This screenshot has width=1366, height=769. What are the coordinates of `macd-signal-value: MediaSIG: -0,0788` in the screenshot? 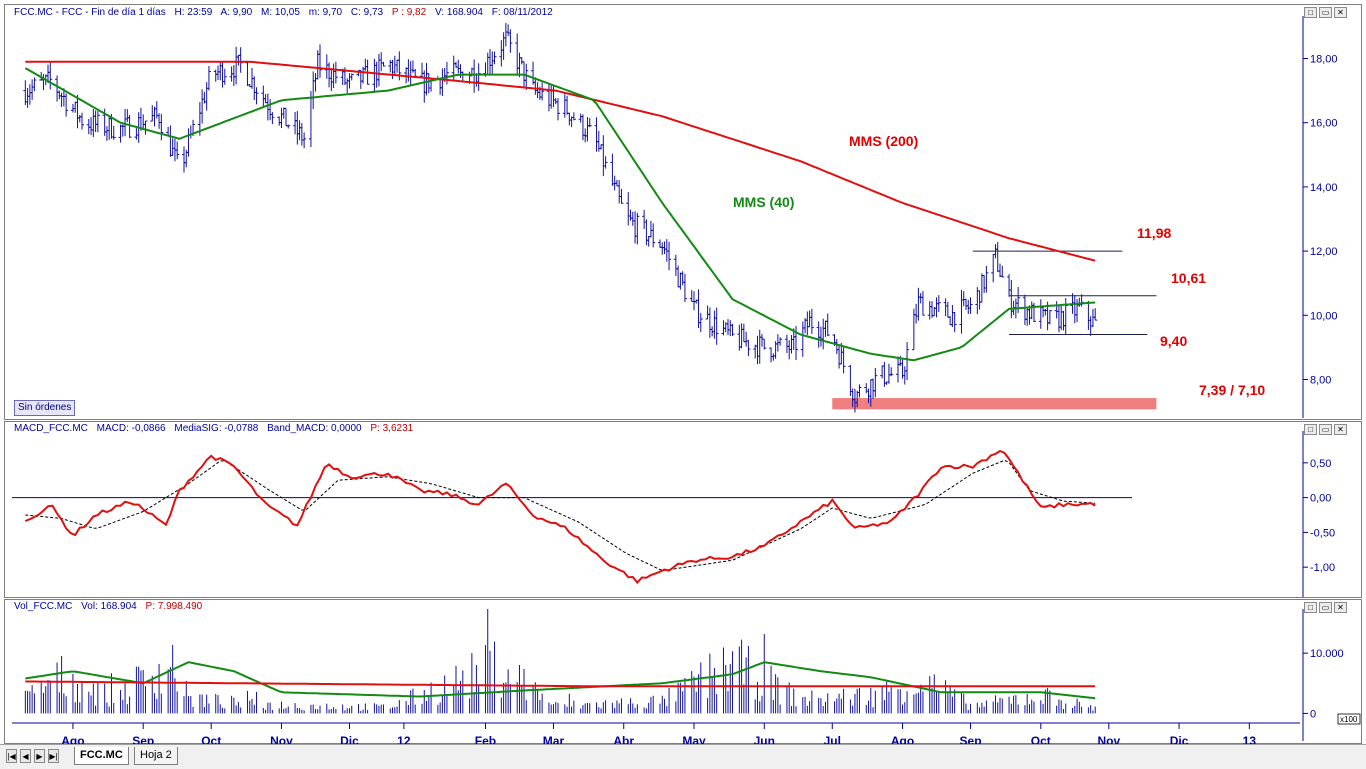 It's located at (216, 428).